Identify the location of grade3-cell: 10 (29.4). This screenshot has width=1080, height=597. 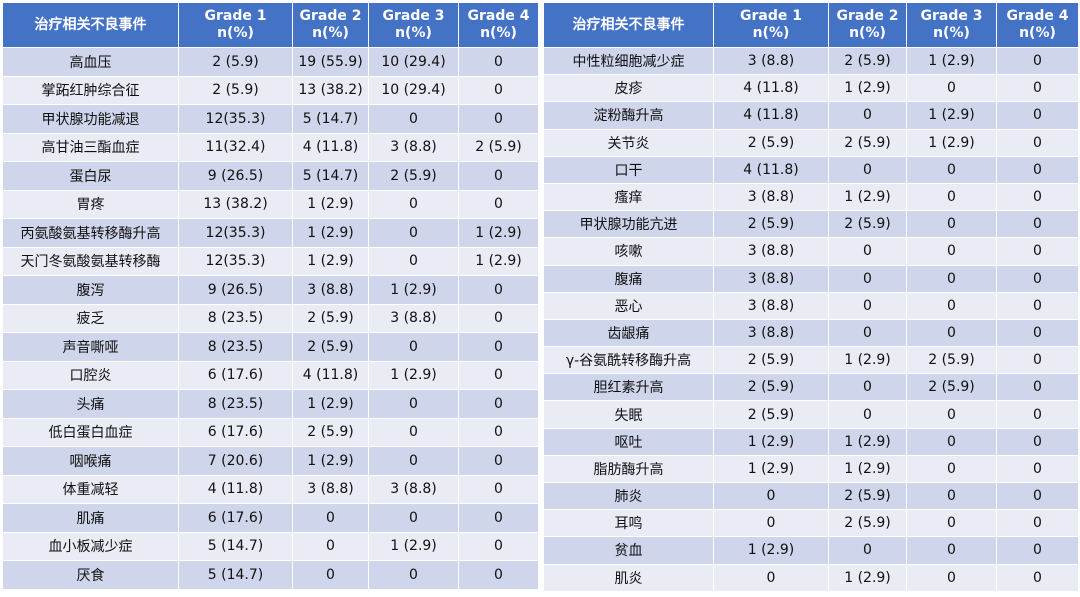
(413, 90).